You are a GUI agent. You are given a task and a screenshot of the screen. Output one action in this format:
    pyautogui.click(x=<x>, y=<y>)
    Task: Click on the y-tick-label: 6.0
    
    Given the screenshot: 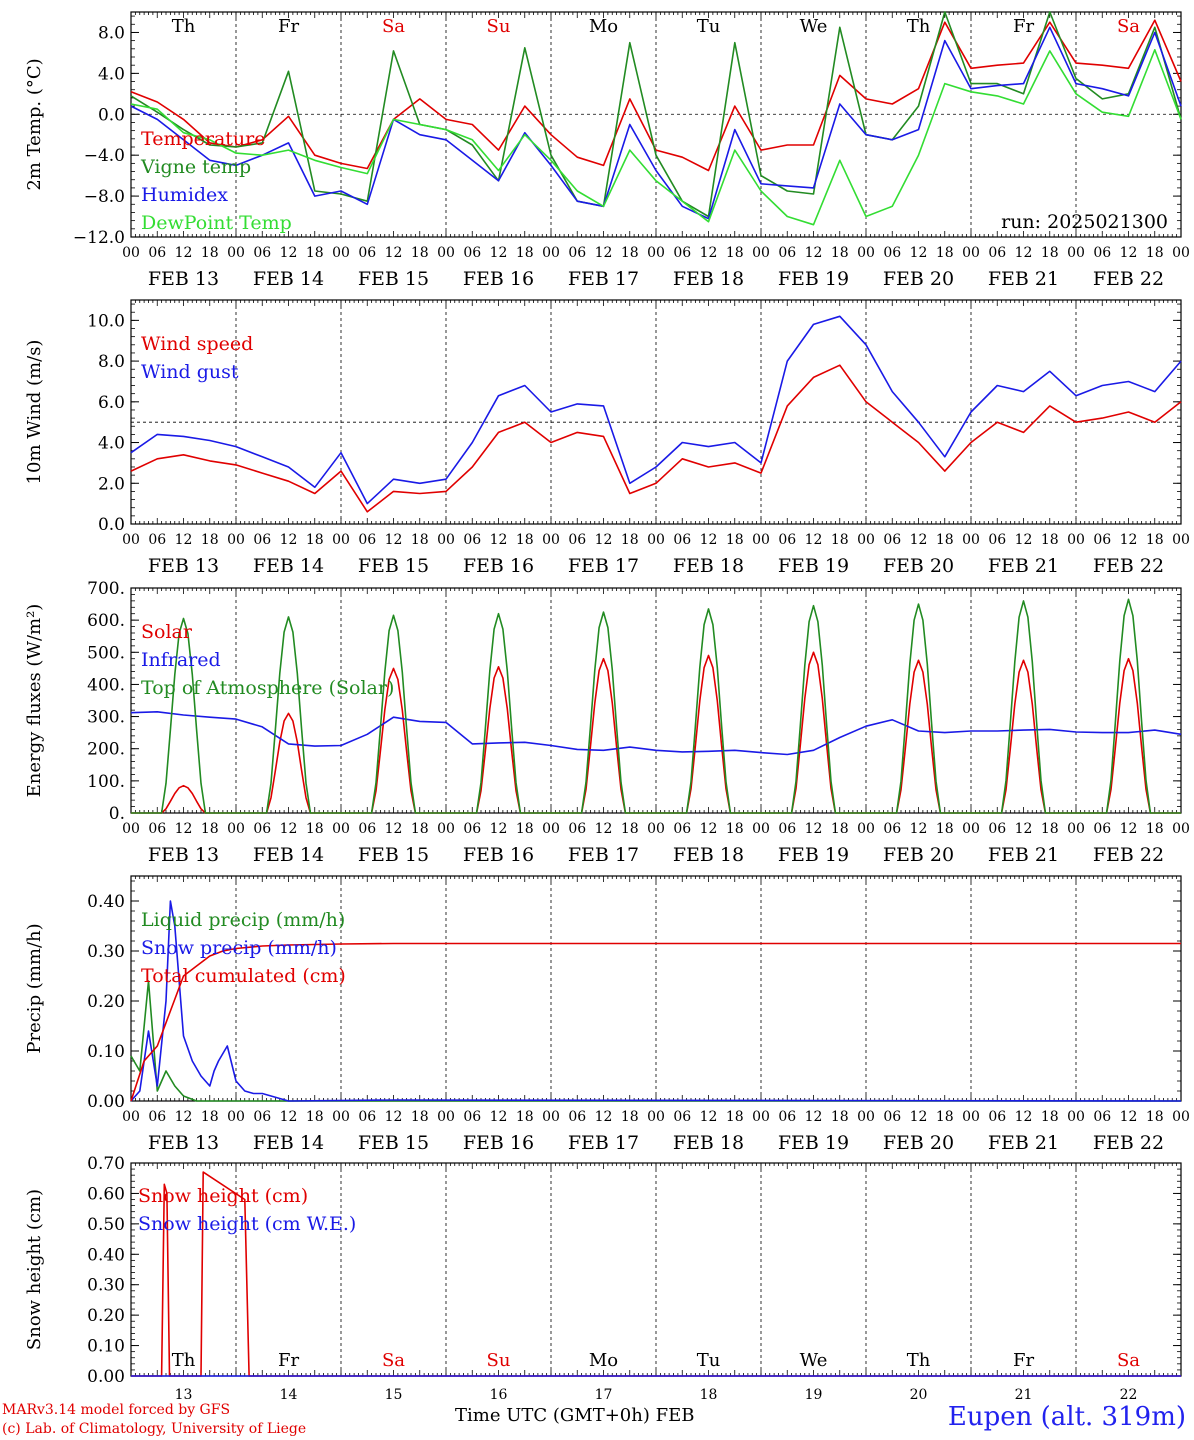 What is the action you would take?
    pyautogui.click(x=111, y=403)
    